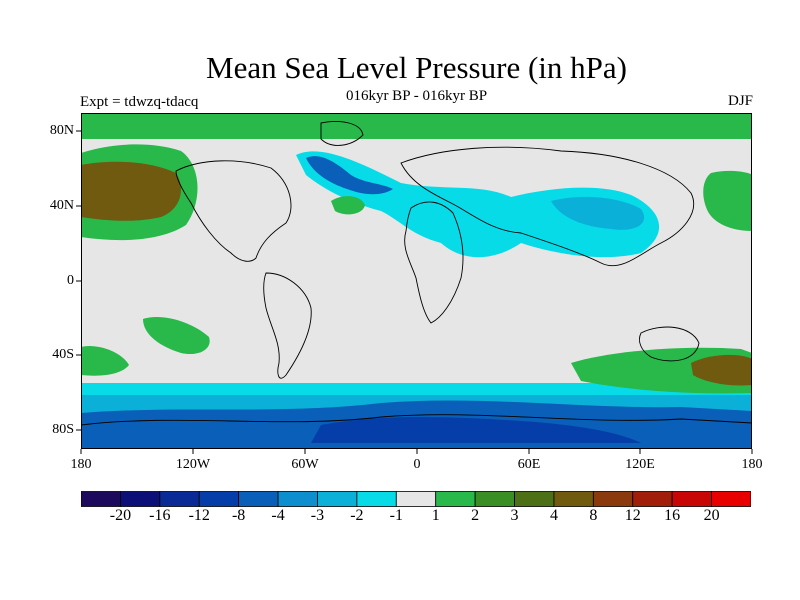 The image size is (800, 600). Describe the element at coordinates (640, 464) in the screenshot. I see `lon-label-120e: 120E` at that location.